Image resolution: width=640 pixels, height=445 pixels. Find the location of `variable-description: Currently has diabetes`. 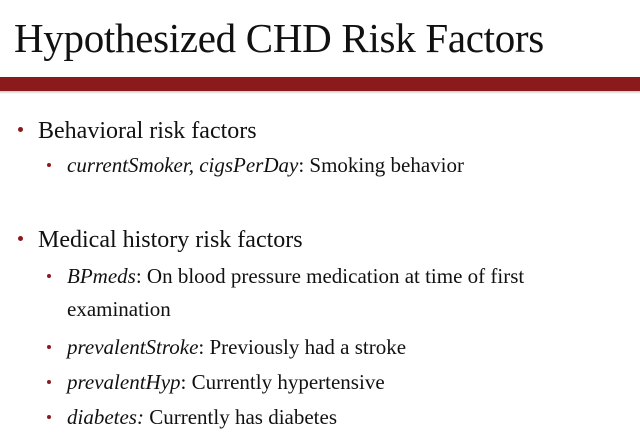

variable-description: Currently has diabetes is located at coordinates (243, 417).